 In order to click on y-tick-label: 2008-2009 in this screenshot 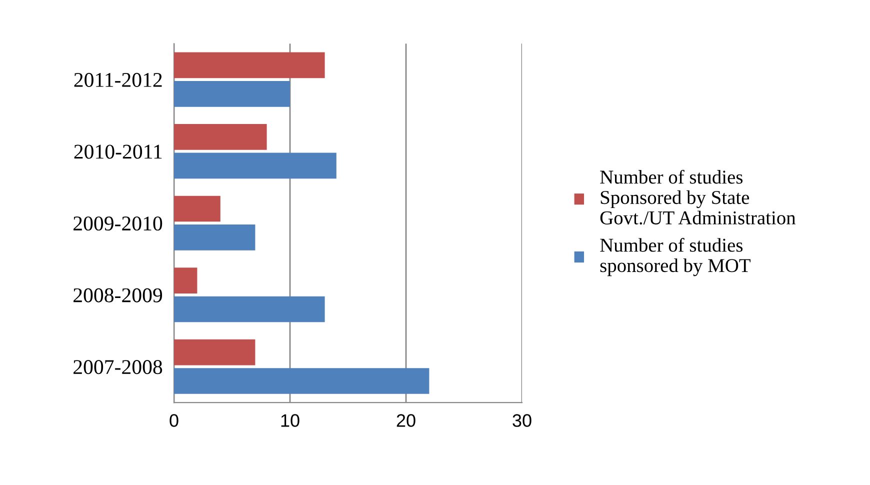, I will do `click(118, 295)`.